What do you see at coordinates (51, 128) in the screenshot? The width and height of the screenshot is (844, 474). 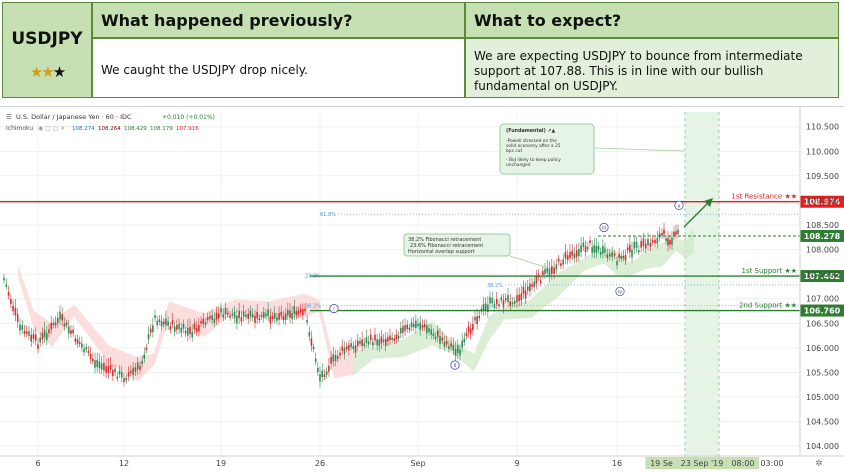 I see `ichimoku-icons: ◉ ▢ ▢ ✕` at bounding box center [51, 128].